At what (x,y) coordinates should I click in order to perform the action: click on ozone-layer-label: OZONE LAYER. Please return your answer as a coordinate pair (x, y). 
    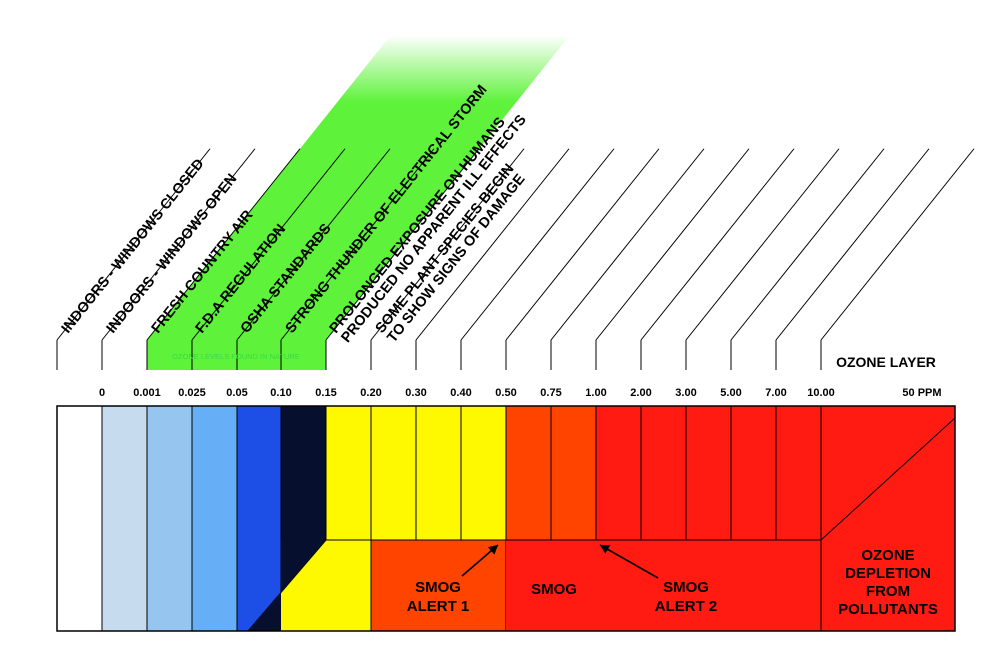
    Looking at the image, I should click on (886, 362).